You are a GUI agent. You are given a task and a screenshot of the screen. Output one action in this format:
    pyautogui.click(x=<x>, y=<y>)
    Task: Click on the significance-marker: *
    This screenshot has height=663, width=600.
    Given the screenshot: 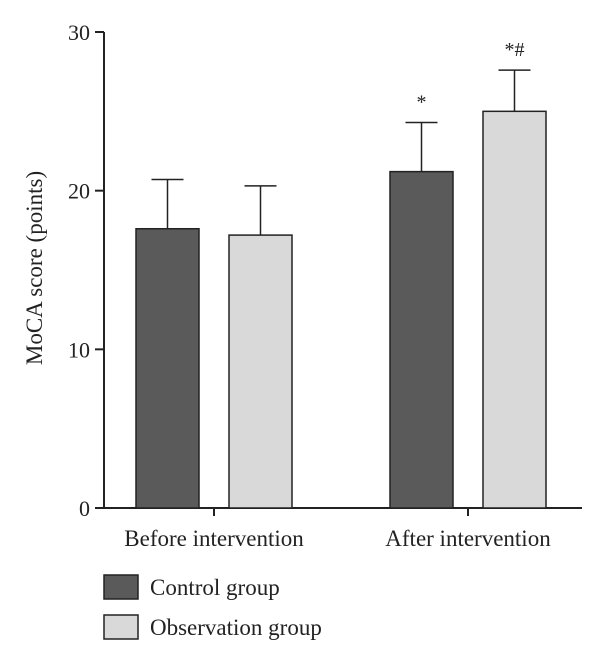 What is the action you would take?
    pyautogui.click(x=422, y=102)
    